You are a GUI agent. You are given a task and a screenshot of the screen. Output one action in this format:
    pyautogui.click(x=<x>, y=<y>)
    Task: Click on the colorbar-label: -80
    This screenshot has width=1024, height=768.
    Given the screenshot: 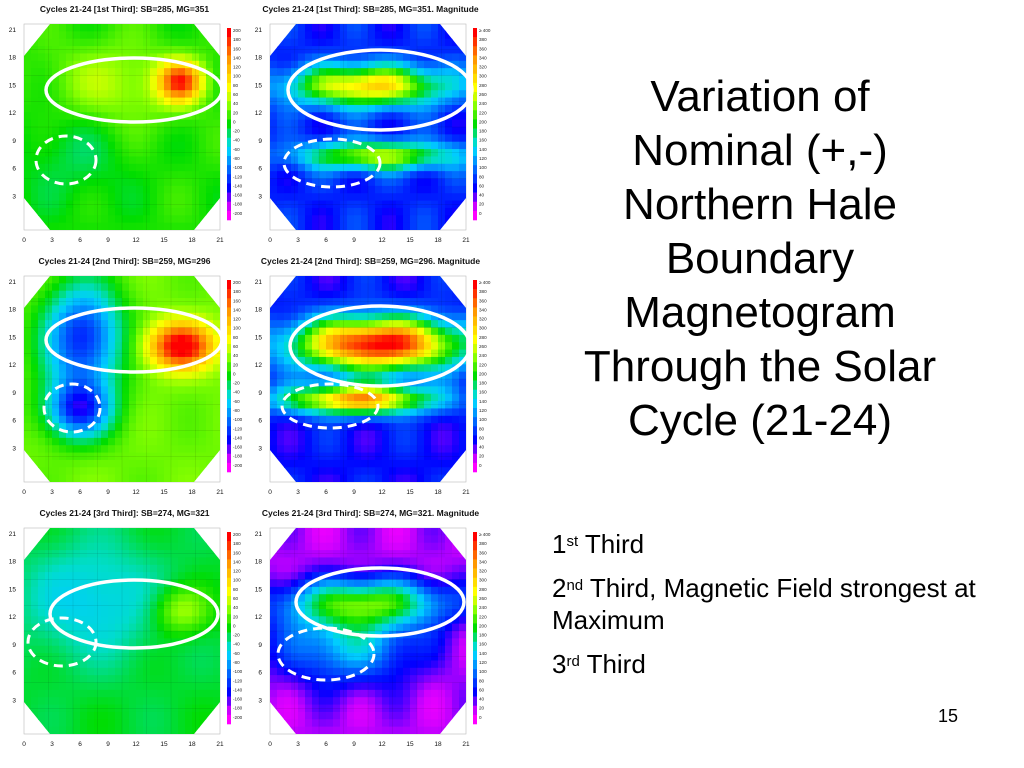 What is the action you would take?
    pyautogui.click(x=236, y=410)
    